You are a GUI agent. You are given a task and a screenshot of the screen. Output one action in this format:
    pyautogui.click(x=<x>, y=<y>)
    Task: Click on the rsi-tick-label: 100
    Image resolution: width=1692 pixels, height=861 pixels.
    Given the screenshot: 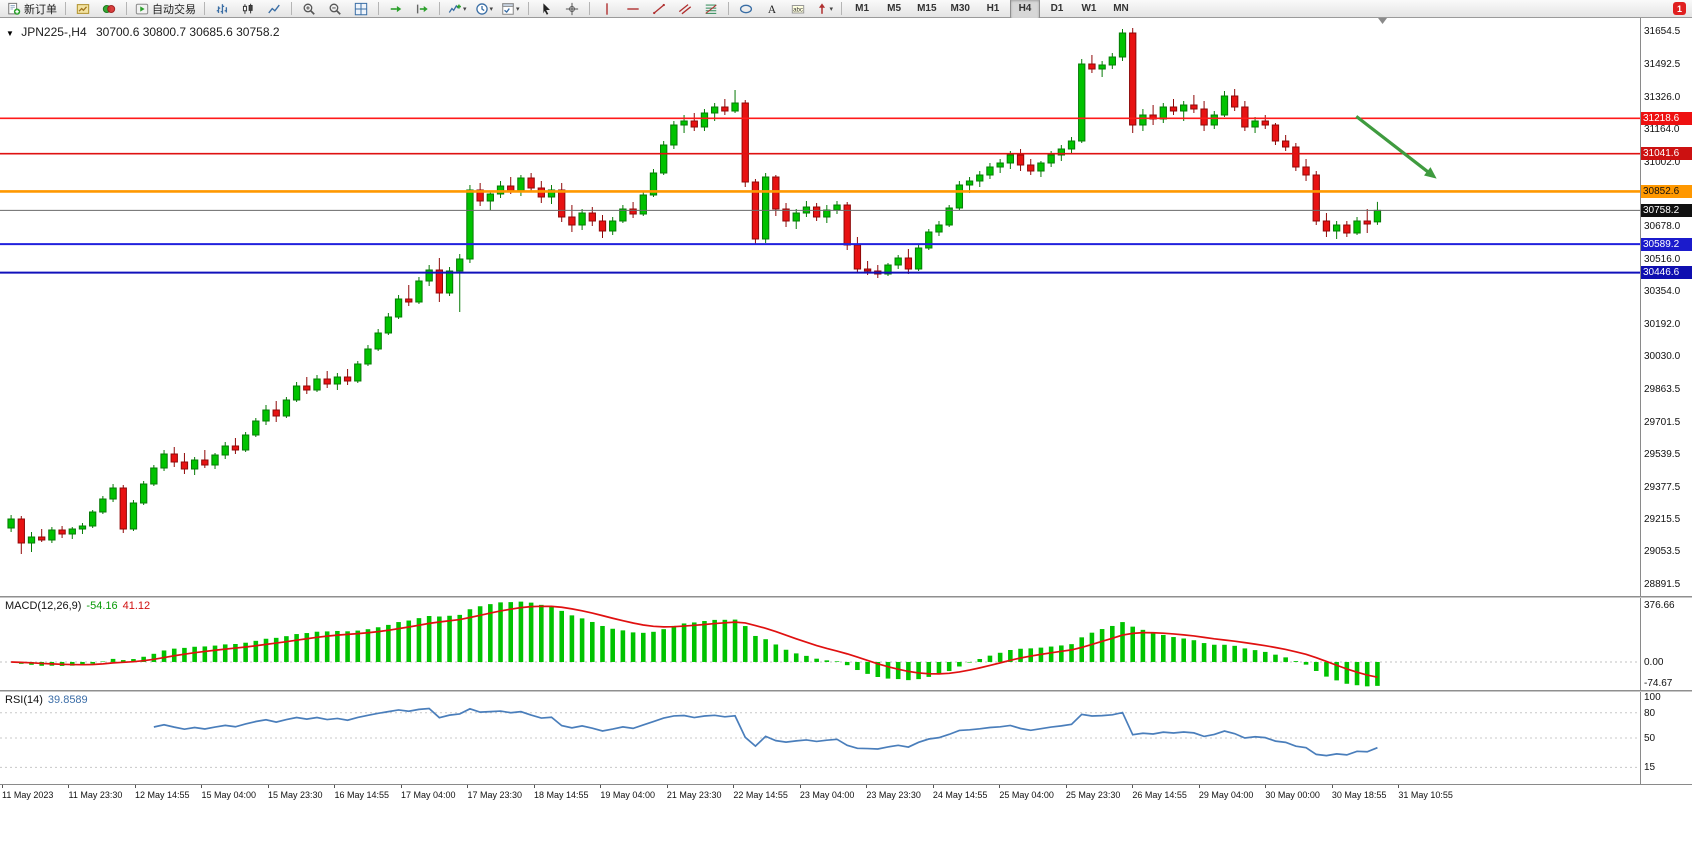 What is the action you would take?
    pyautogui.click(x=1652, y=697)
    